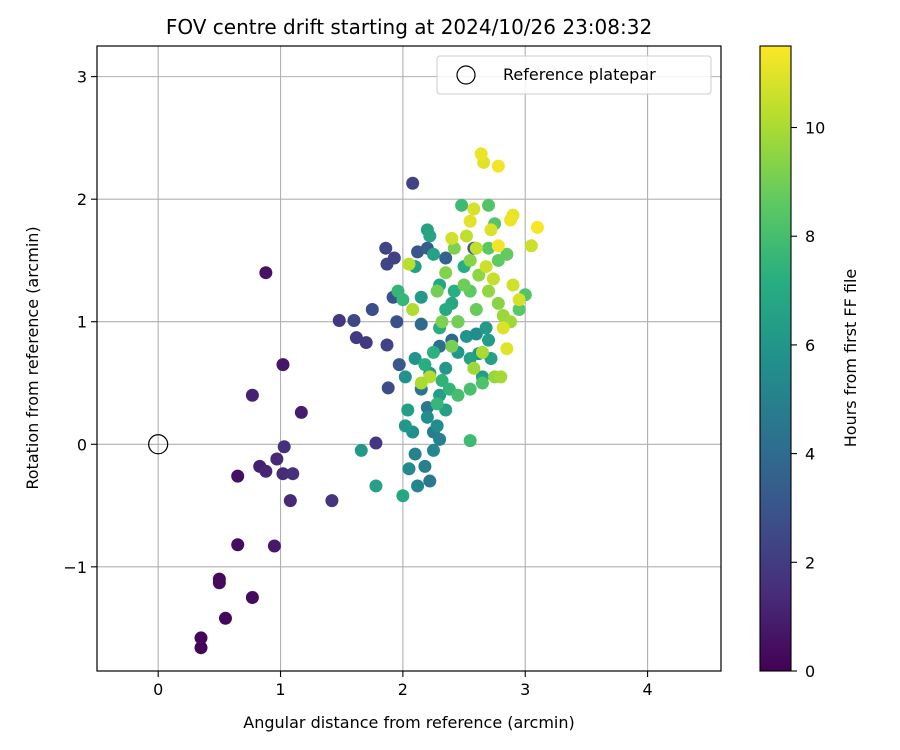  What do you see at coordinates (75, 567) in the screenshot?
I see `y-tick-label: −1` at bounding box center [75, 567].